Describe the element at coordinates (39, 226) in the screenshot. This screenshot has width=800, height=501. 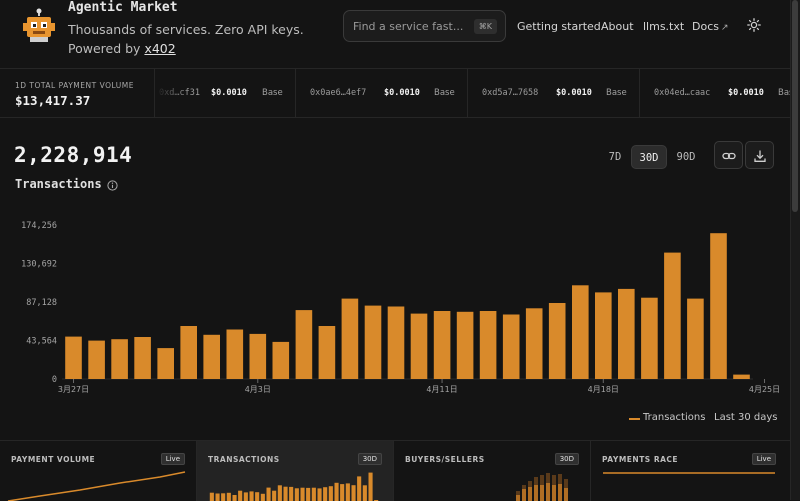
I see `y-tick-label: 174,256` at that location.